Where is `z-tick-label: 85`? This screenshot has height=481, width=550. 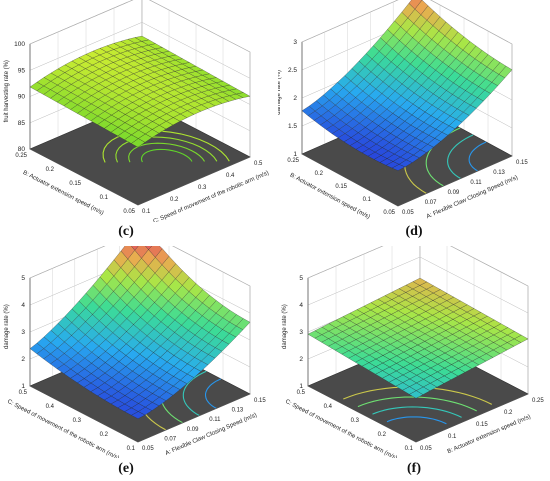 z-tick-label: 85 is located at coordinates (22, 123).